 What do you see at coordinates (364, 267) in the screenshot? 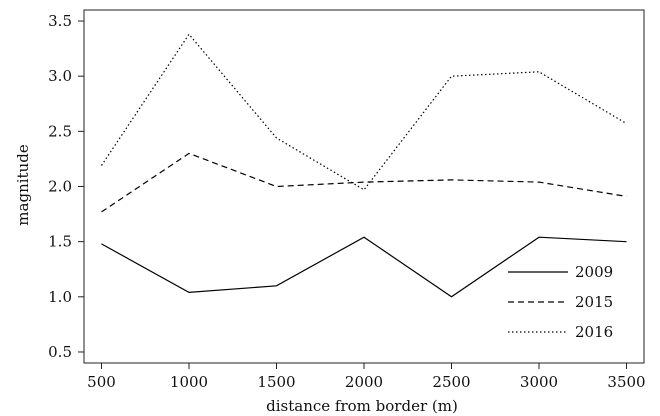
I see `series-line-2009` at bounding box center [364, 267].